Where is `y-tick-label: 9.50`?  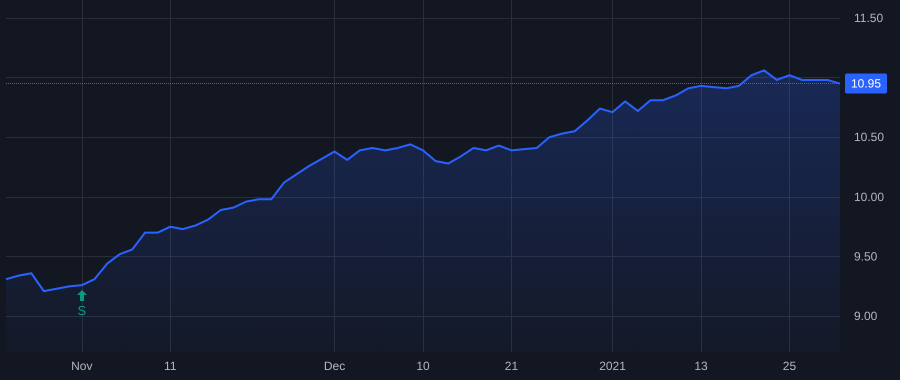 y-tick-label: 9.50 is located at coordinates (866, 257).